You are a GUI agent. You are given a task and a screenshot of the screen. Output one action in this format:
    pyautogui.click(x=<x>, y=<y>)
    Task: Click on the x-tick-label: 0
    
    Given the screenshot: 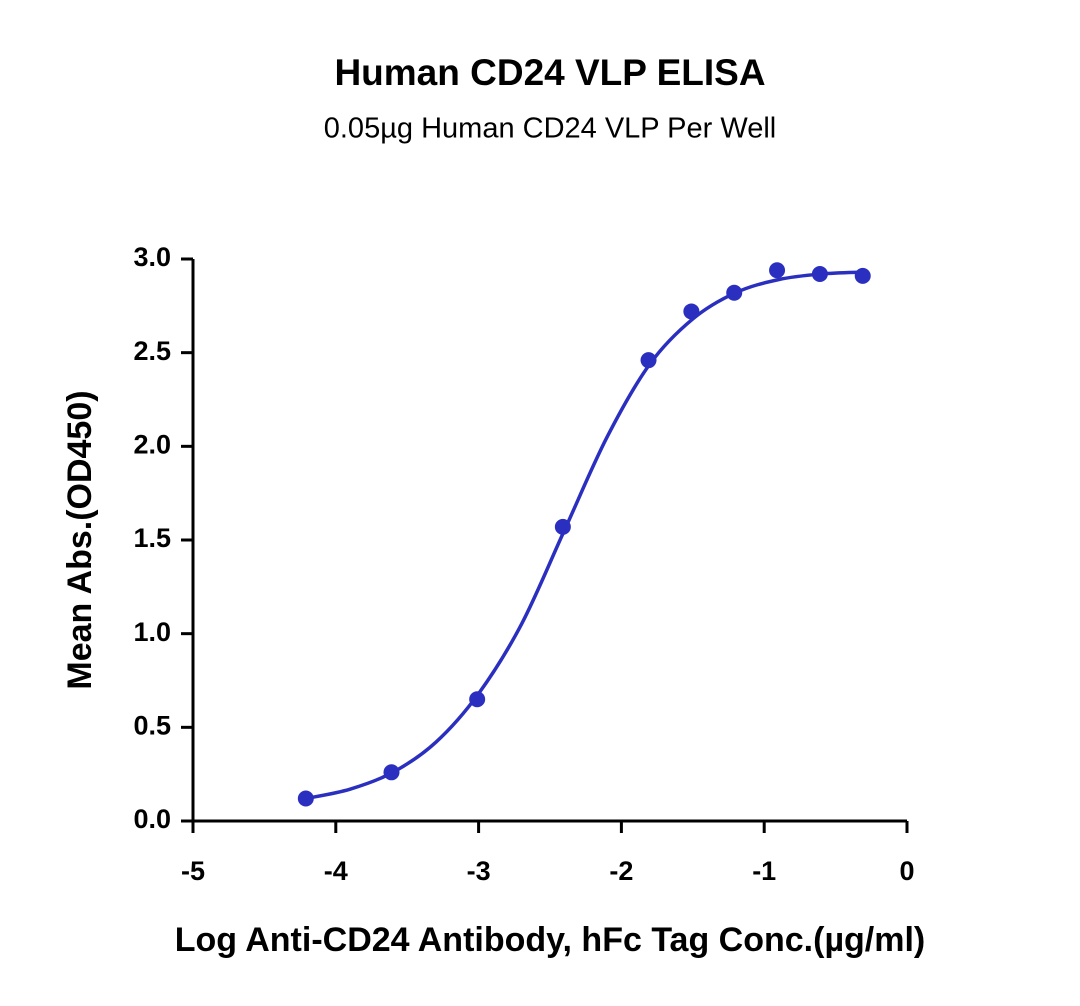 What is the action you would take?
    pyautogui.click(x=906, y=871)
    